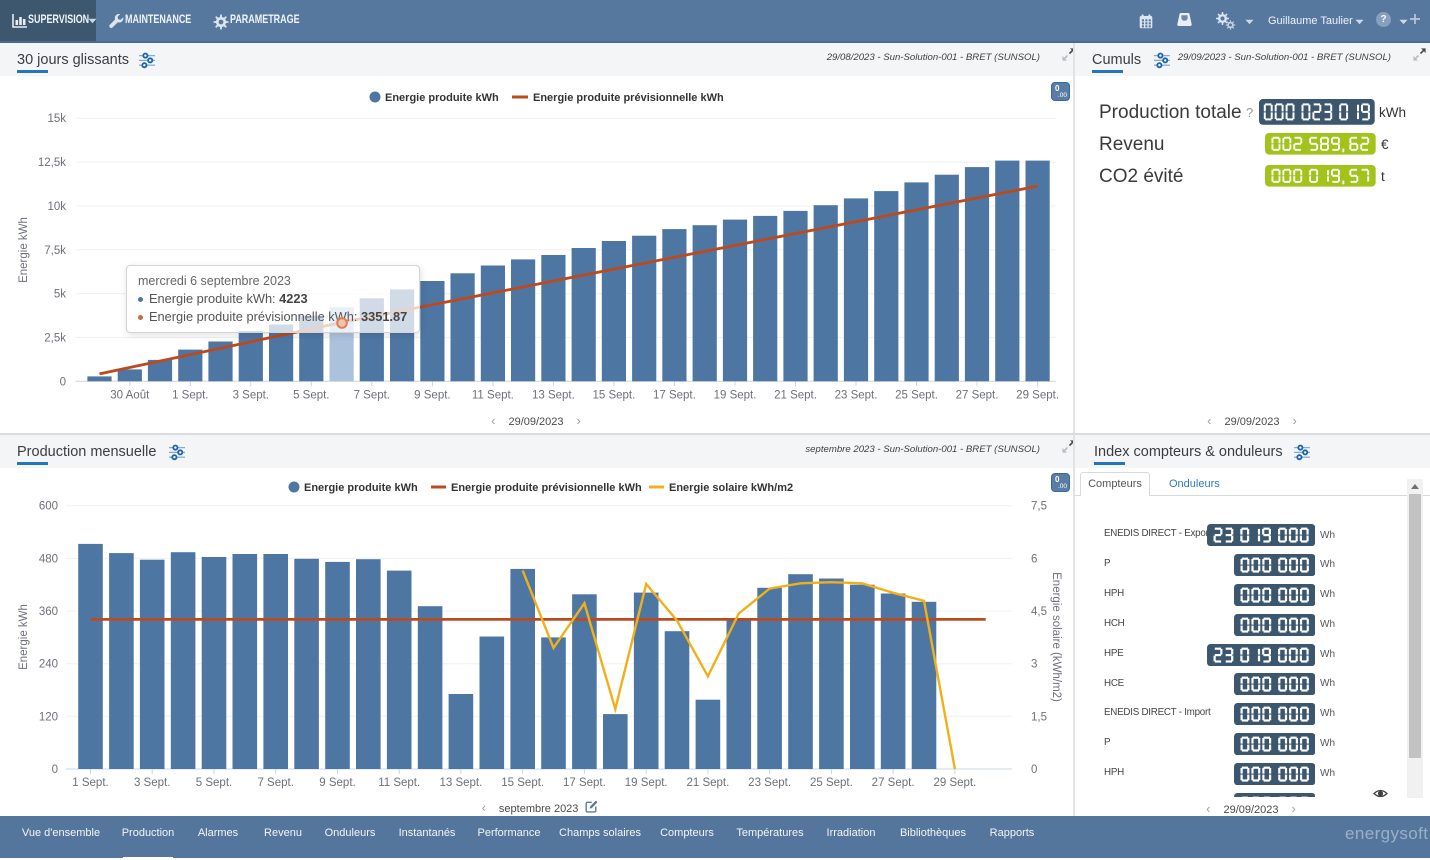 The height and width of the screenshot is (860, 1430). What do you see at coordinates (60, 295) in the screenshot?
I see `svg-text: 5k` at bounding box center [60, 295].